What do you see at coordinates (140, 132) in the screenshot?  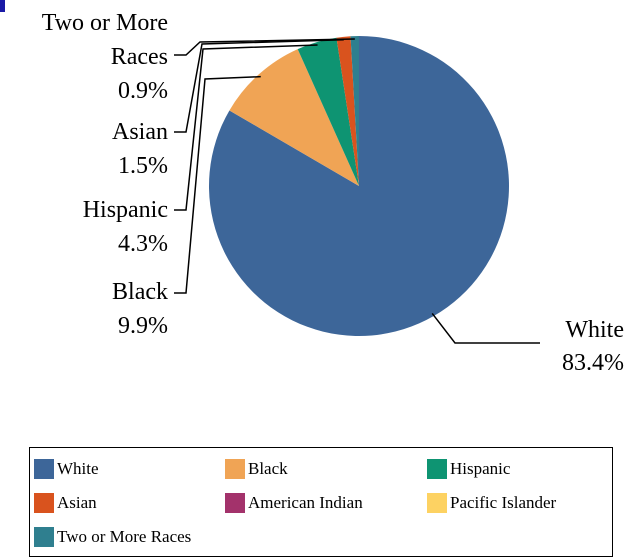 I see `slice-label-asian-name: Asian` at bounding box center [140, 132].